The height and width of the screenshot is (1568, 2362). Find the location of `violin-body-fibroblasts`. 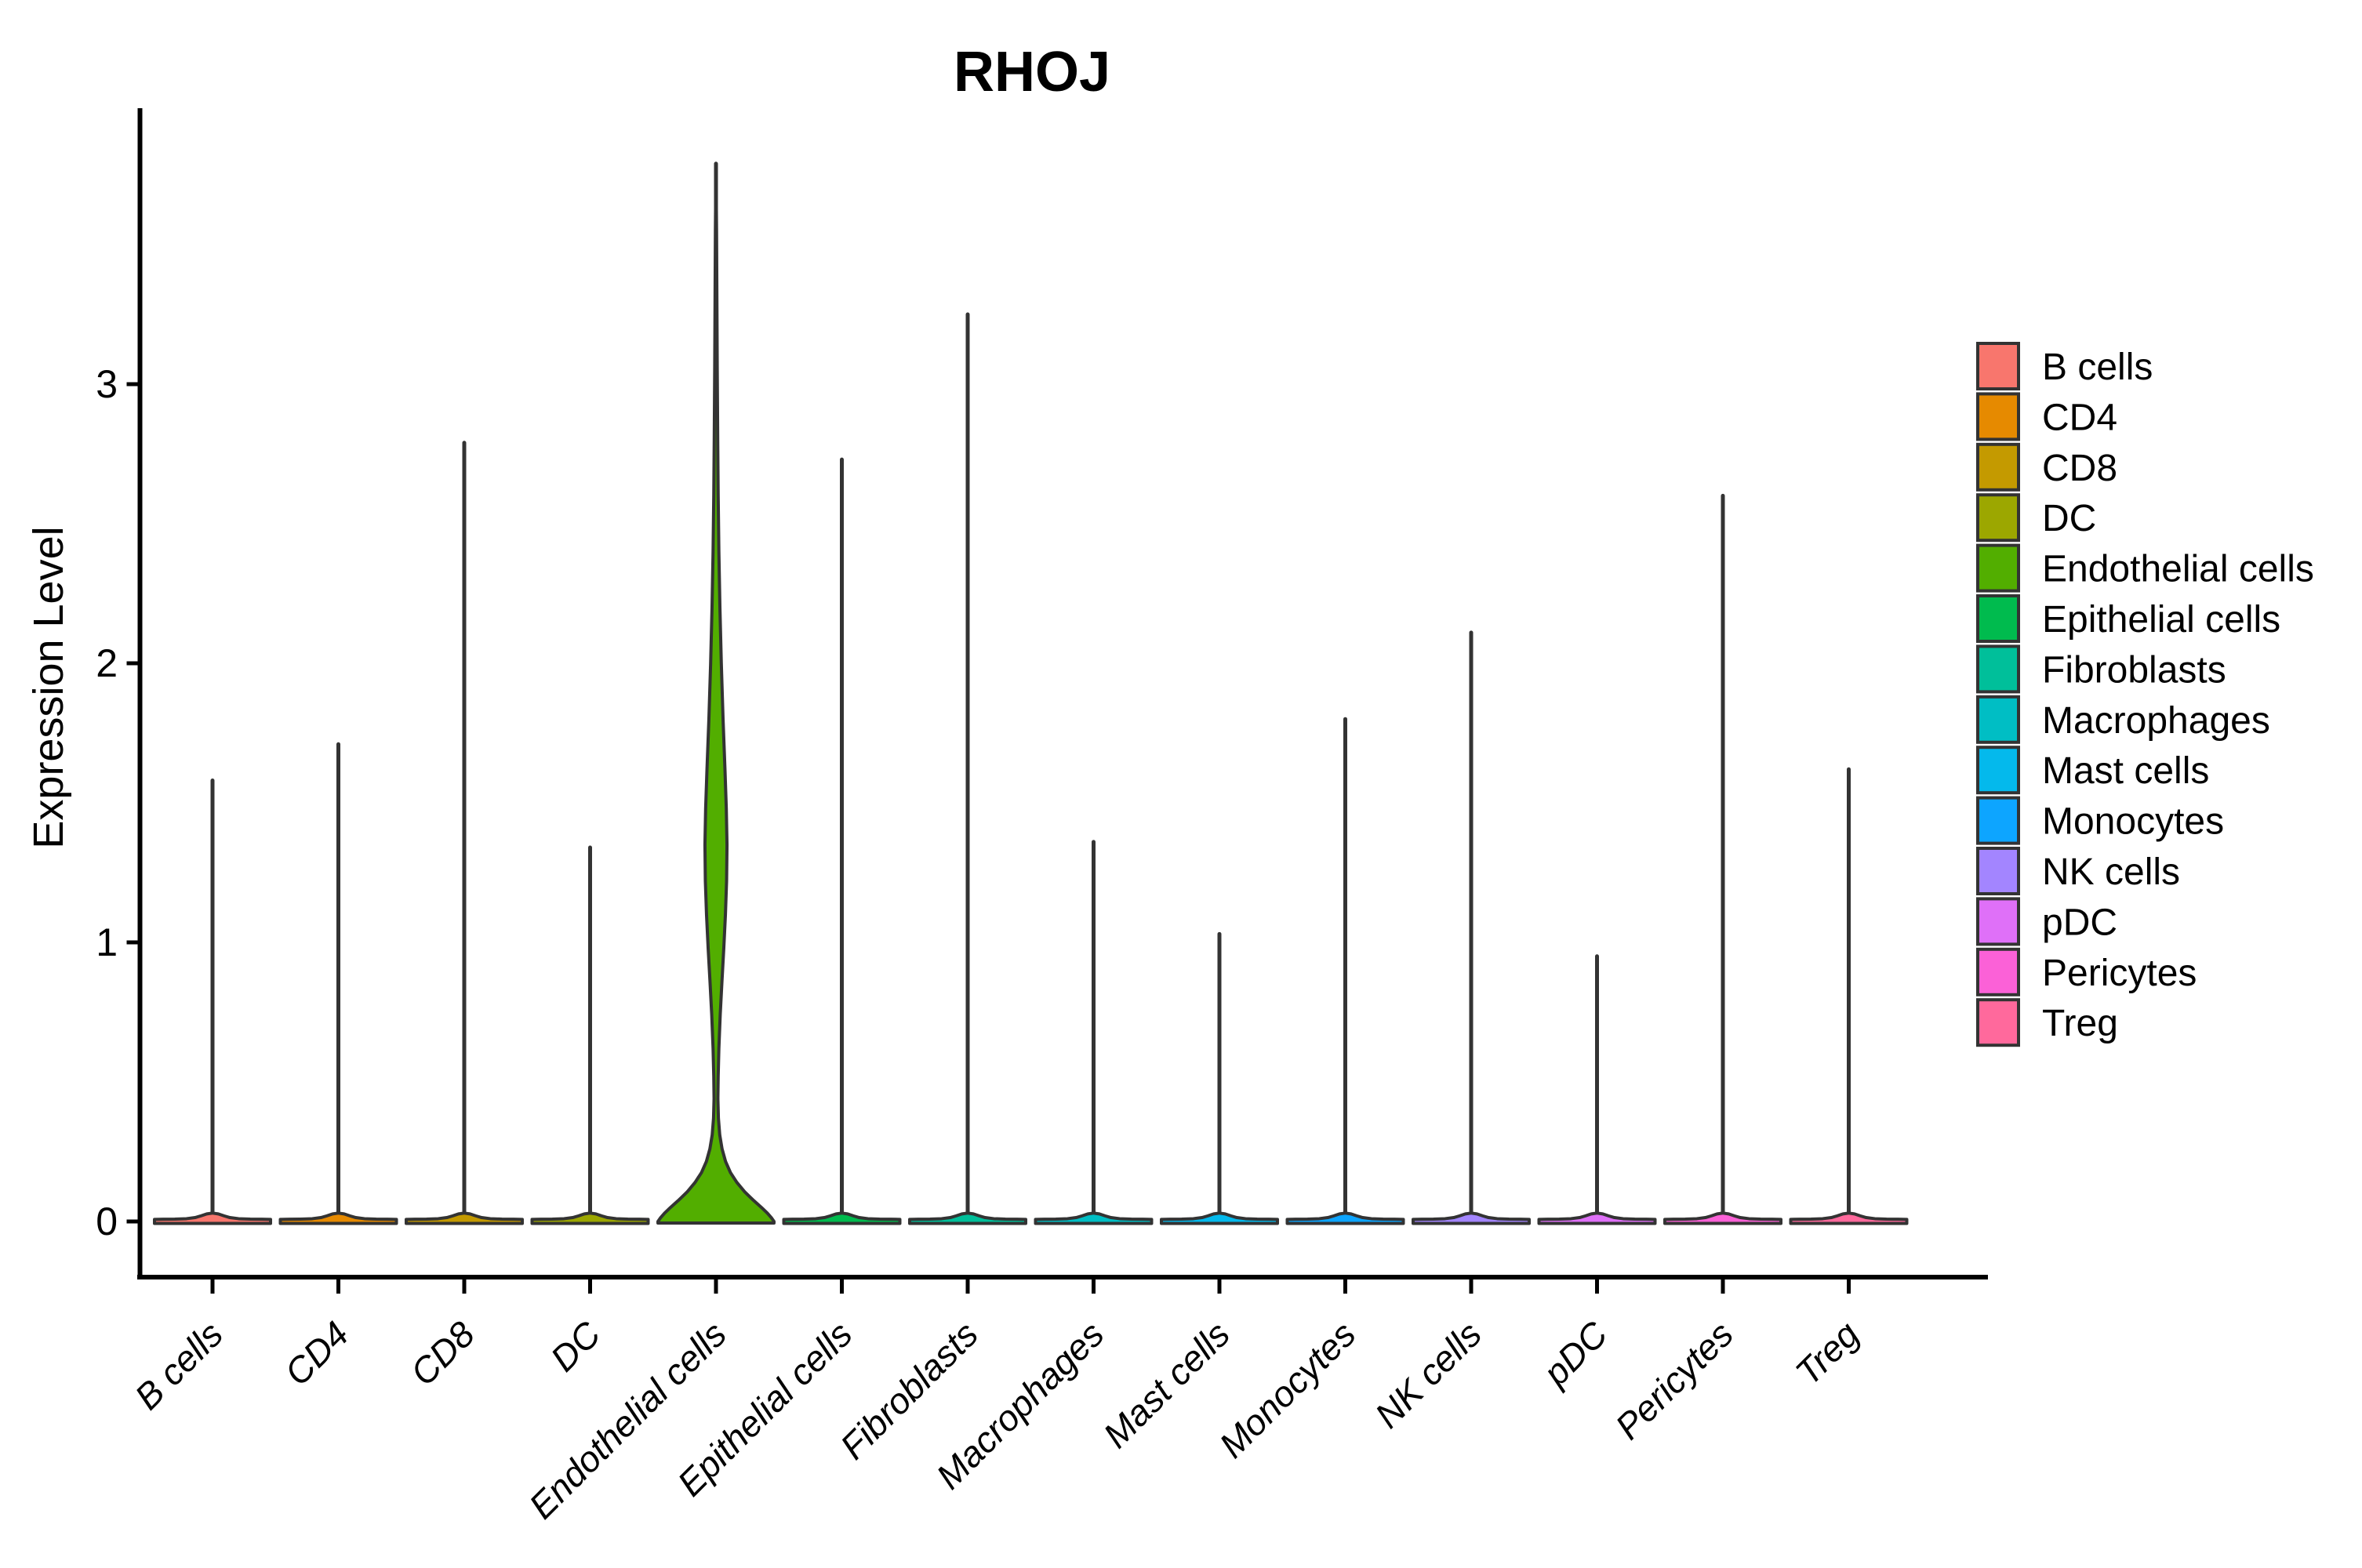

violin-body-fibroblasts is located at coordinates (967, 1218).